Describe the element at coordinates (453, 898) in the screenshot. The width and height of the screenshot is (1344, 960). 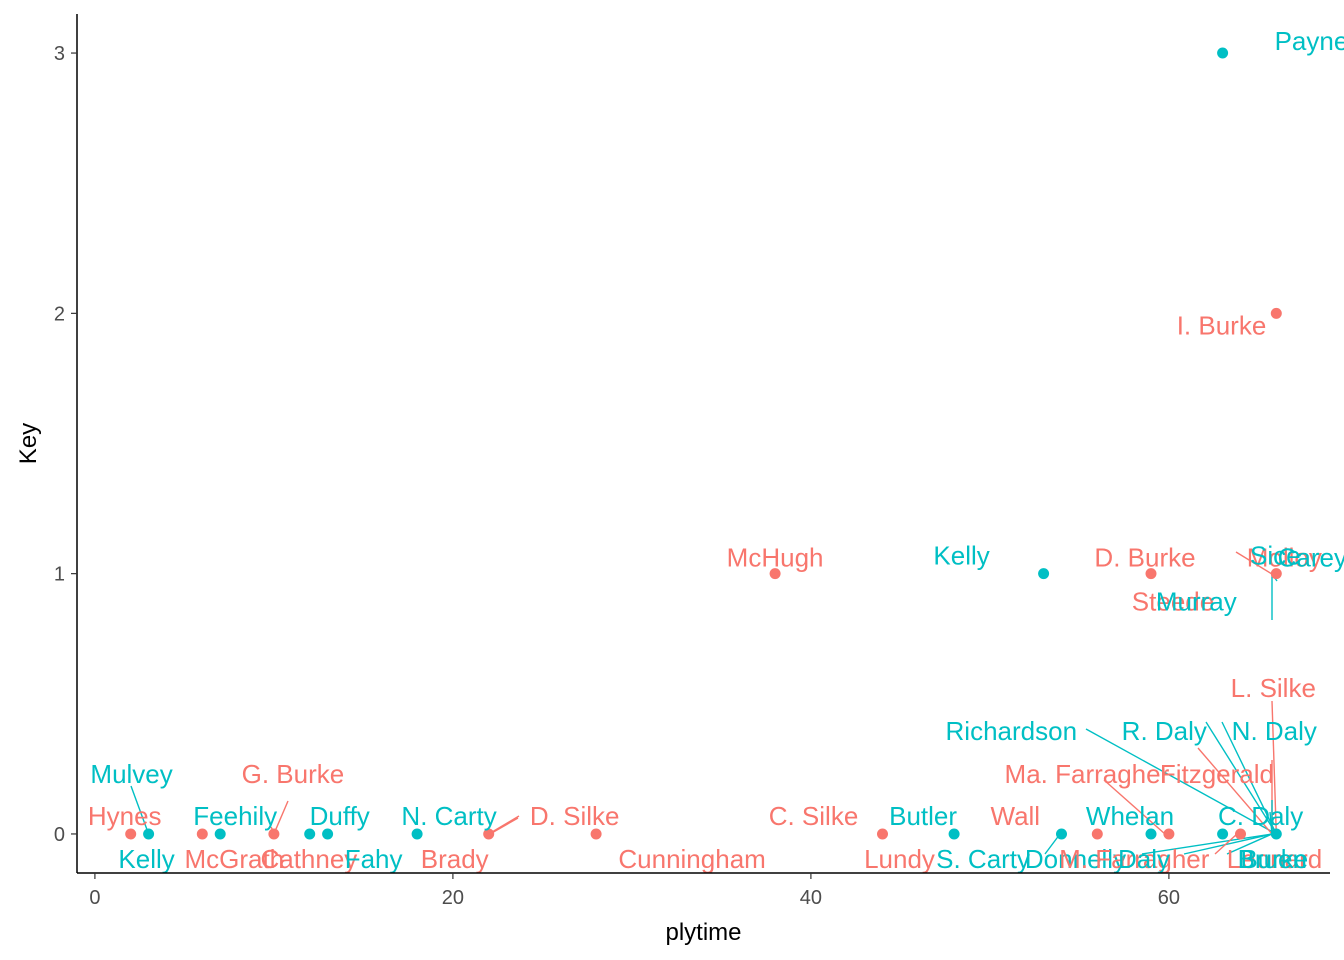
I see `x-tick-label: 20` at that location.